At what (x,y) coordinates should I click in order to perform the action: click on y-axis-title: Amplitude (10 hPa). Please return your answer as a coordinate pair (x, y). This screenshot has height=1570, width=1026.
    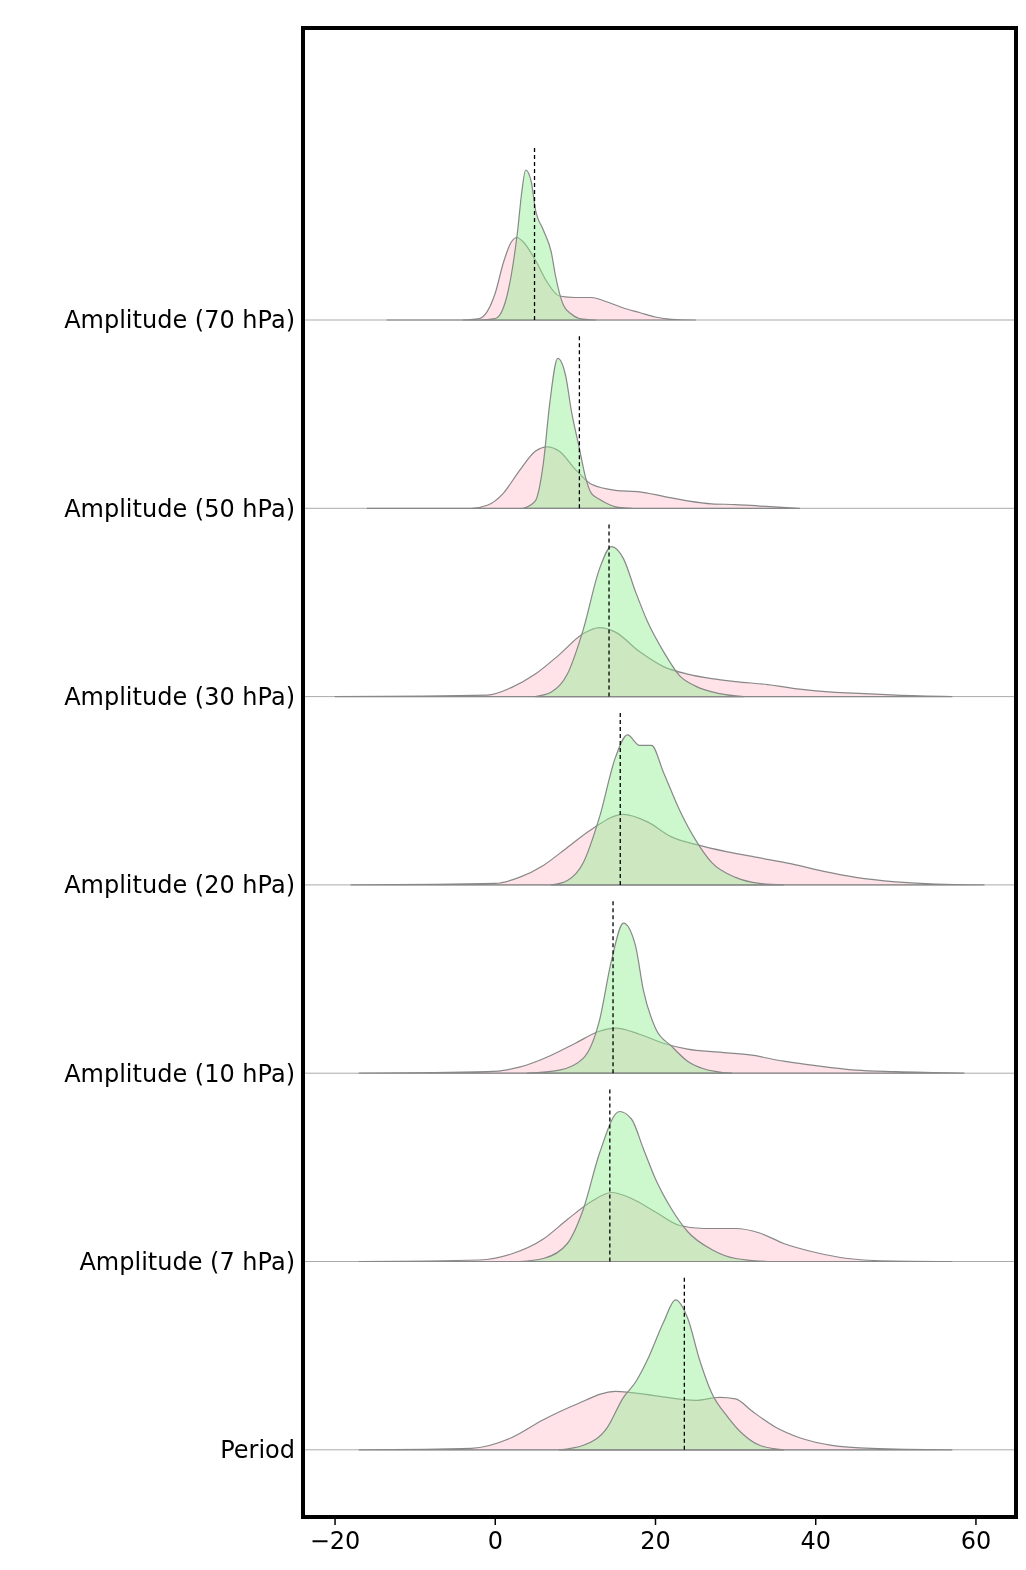
    Looking at the image, I should click on (179, 1073).